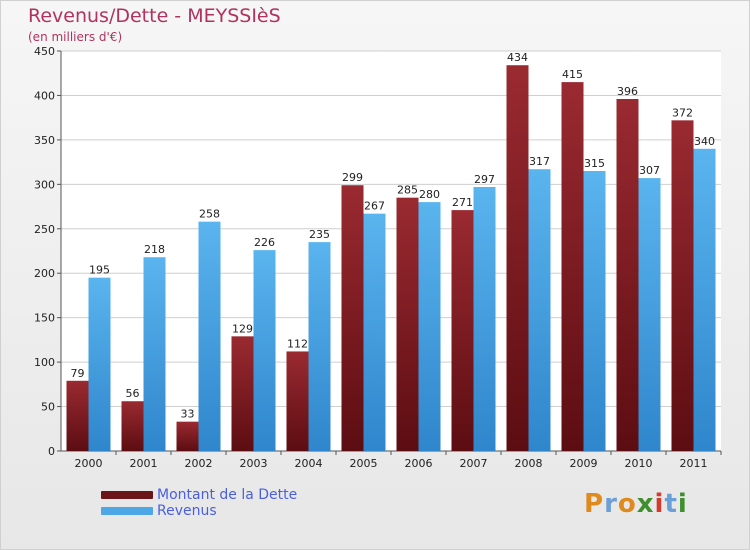 The image size is (750, 550). Describe the element at coordinates (127, 495) in the screenshot. I see `legend-swatch-debt` at that location.